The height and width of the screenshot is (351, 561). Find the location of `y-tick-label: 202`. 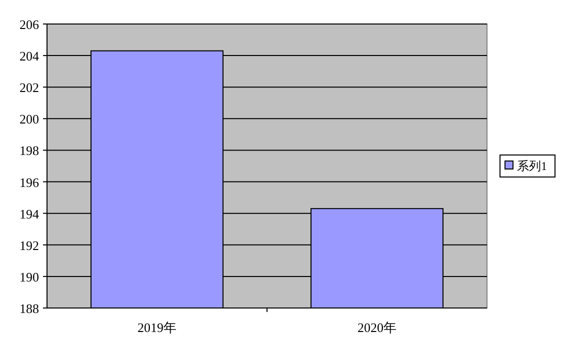

y-tick-label: 202 is located at coordinates (29, 88).